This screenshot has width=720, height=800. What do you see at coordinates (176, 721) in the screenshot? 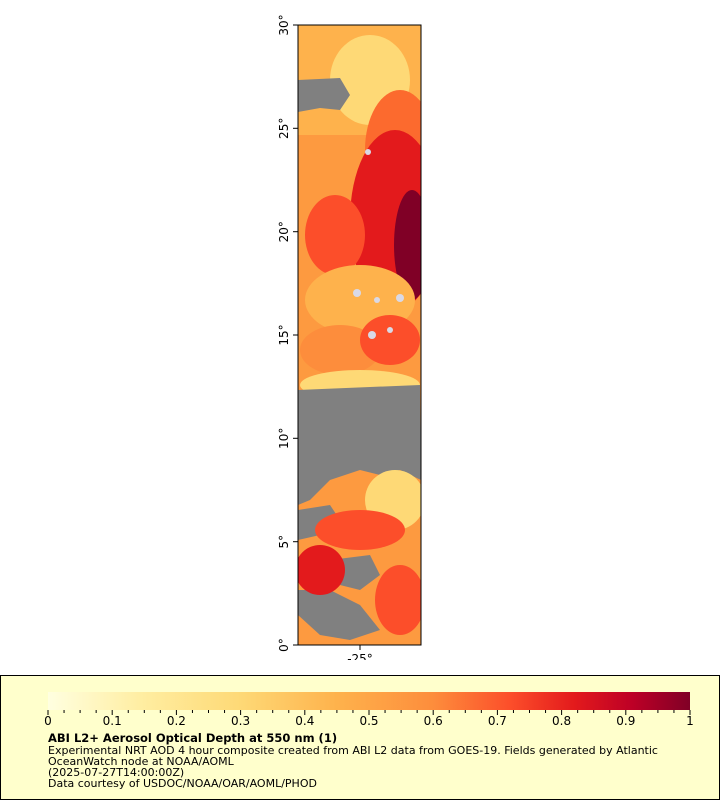
I see `colorbar-tick-label: 0.2` at bounding box center [176, 721].